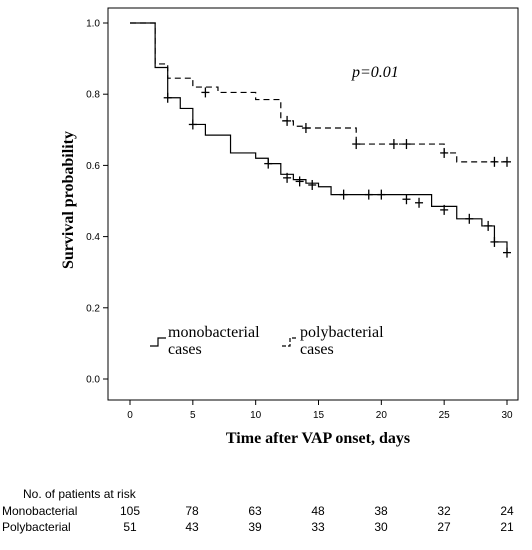  Describe the element at coordinates (68, 200) in the screenshot. I see `y-axis-label: Survival probability` at that location.